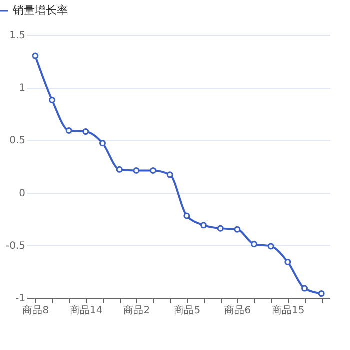  Describe the element at coordinates (40, 10) in the screenshot. I see `legend-label: 销量增长率` at that location.